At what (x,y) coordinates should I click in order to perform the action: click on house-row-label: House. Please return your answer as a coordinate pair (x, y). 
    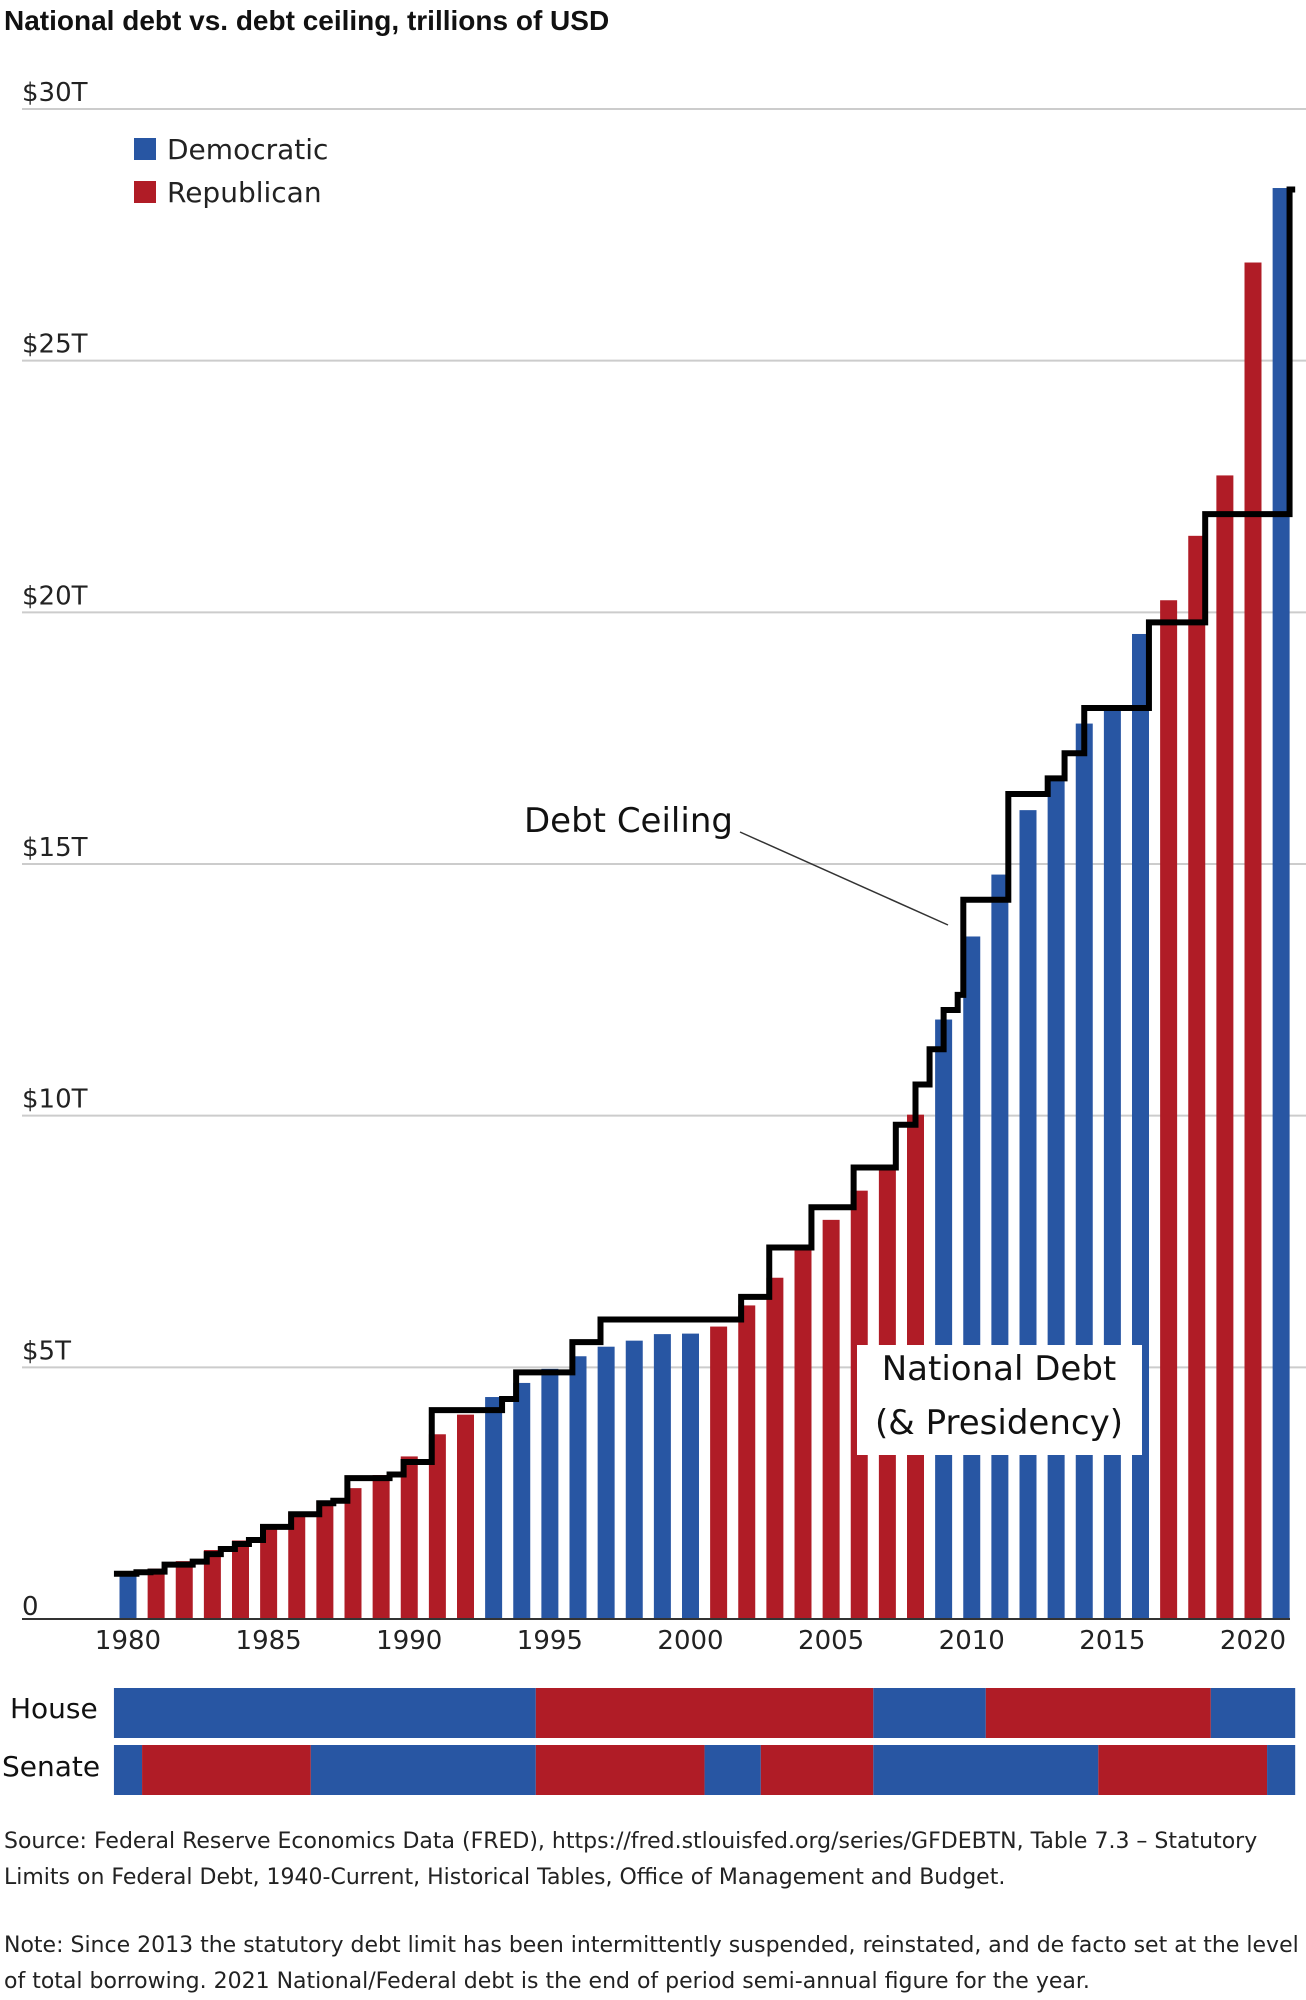
    Looking at the image, I should click on (54, 1708).